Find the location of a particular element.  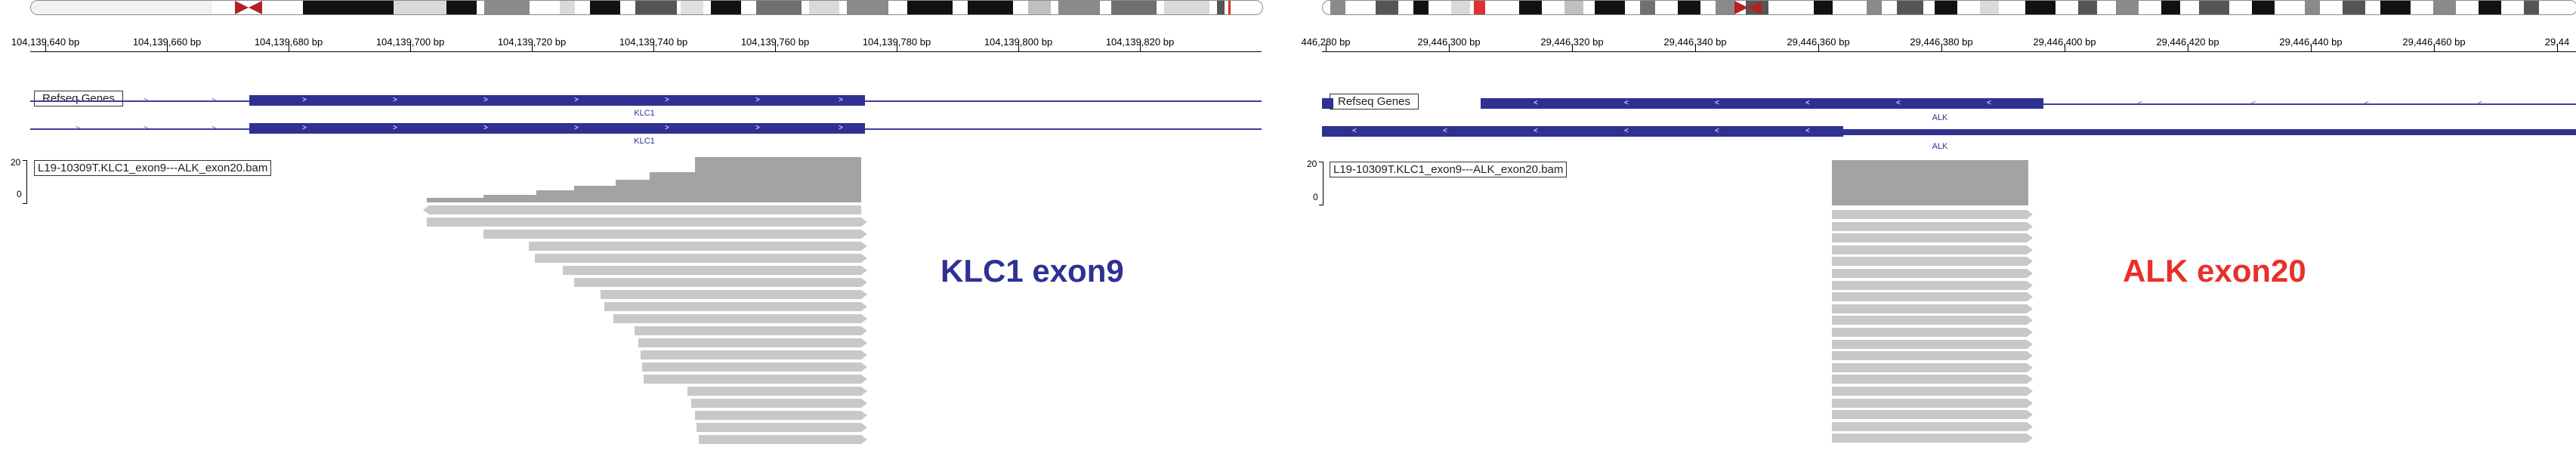

coverage-min-label: 0 is located at coordinates (19, 194).